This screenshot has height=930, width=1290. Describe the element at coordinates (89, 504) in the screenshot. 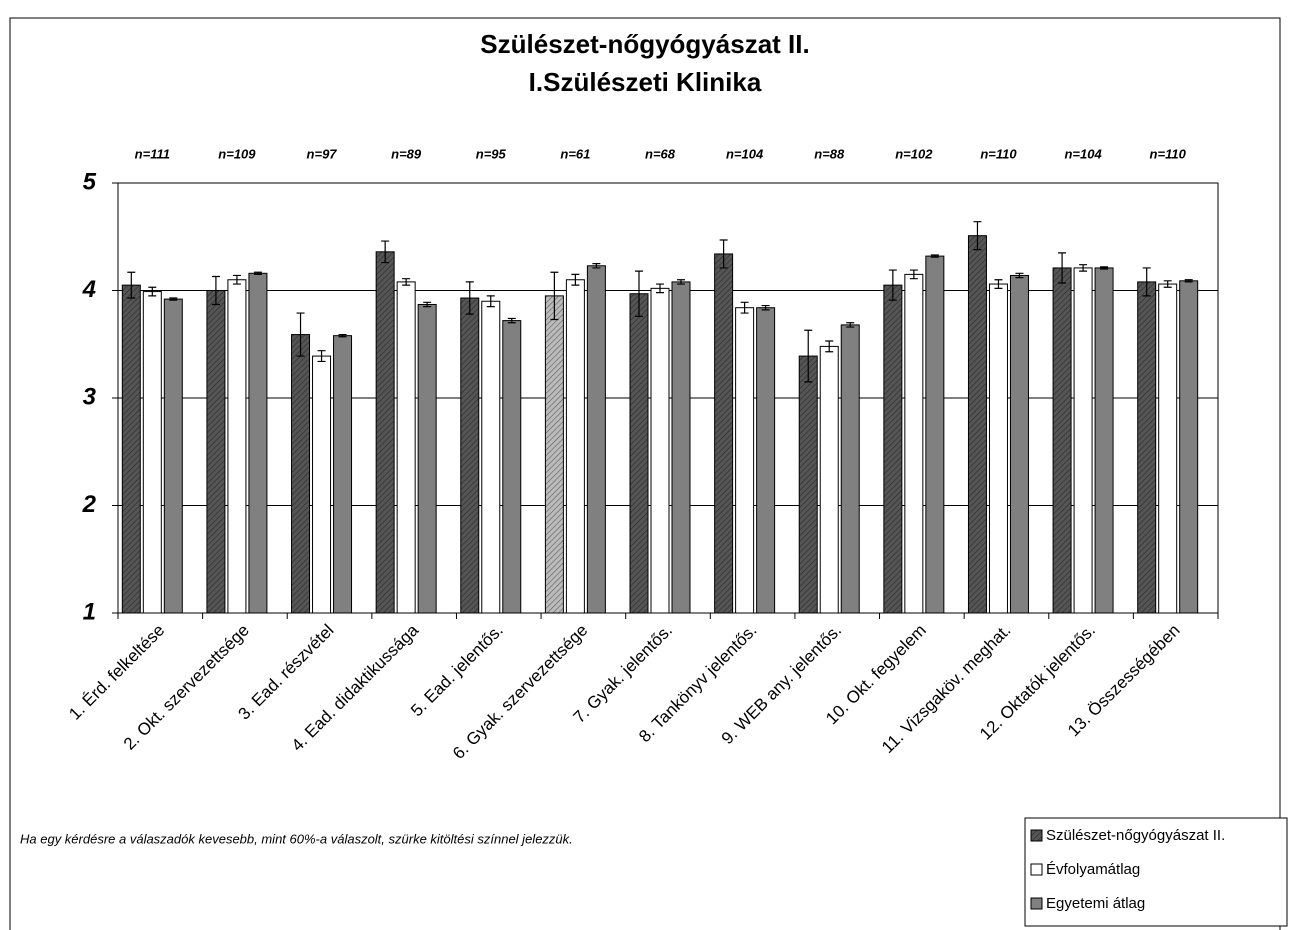

I see `y-tick-label: 2` at that location.